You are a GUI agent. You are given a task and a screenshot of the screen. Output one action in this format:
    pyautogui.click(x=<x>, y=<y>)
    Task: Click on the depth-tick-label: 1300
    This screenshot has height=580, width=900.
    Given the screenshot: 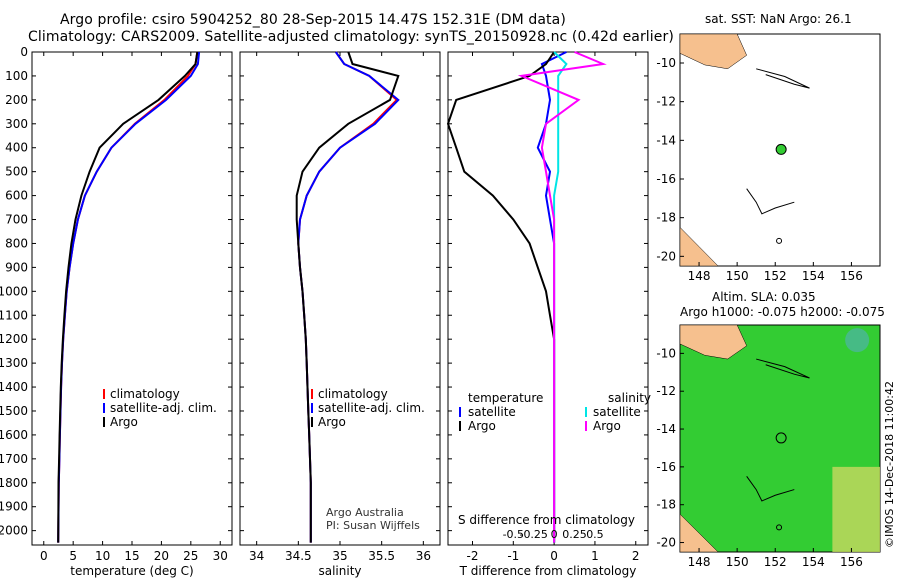 What is the action you would take?
    pyautogui.click(x=14, y=363)
    